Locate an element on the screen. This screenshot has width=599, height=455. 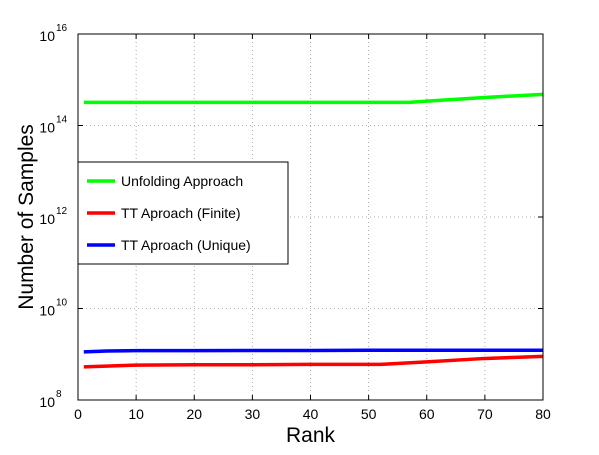
y-tick-exponent: 10 is located at coordinates (62, 303).